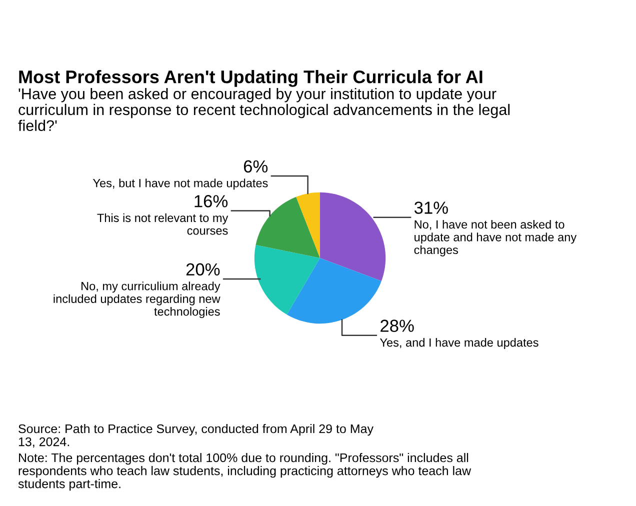  What do you see at coordinates (250, 78) in the screenshot?
I see `chart-title: Most Professors Aren't Updating Their Curricula for AI` at bounding box center [250, 78].